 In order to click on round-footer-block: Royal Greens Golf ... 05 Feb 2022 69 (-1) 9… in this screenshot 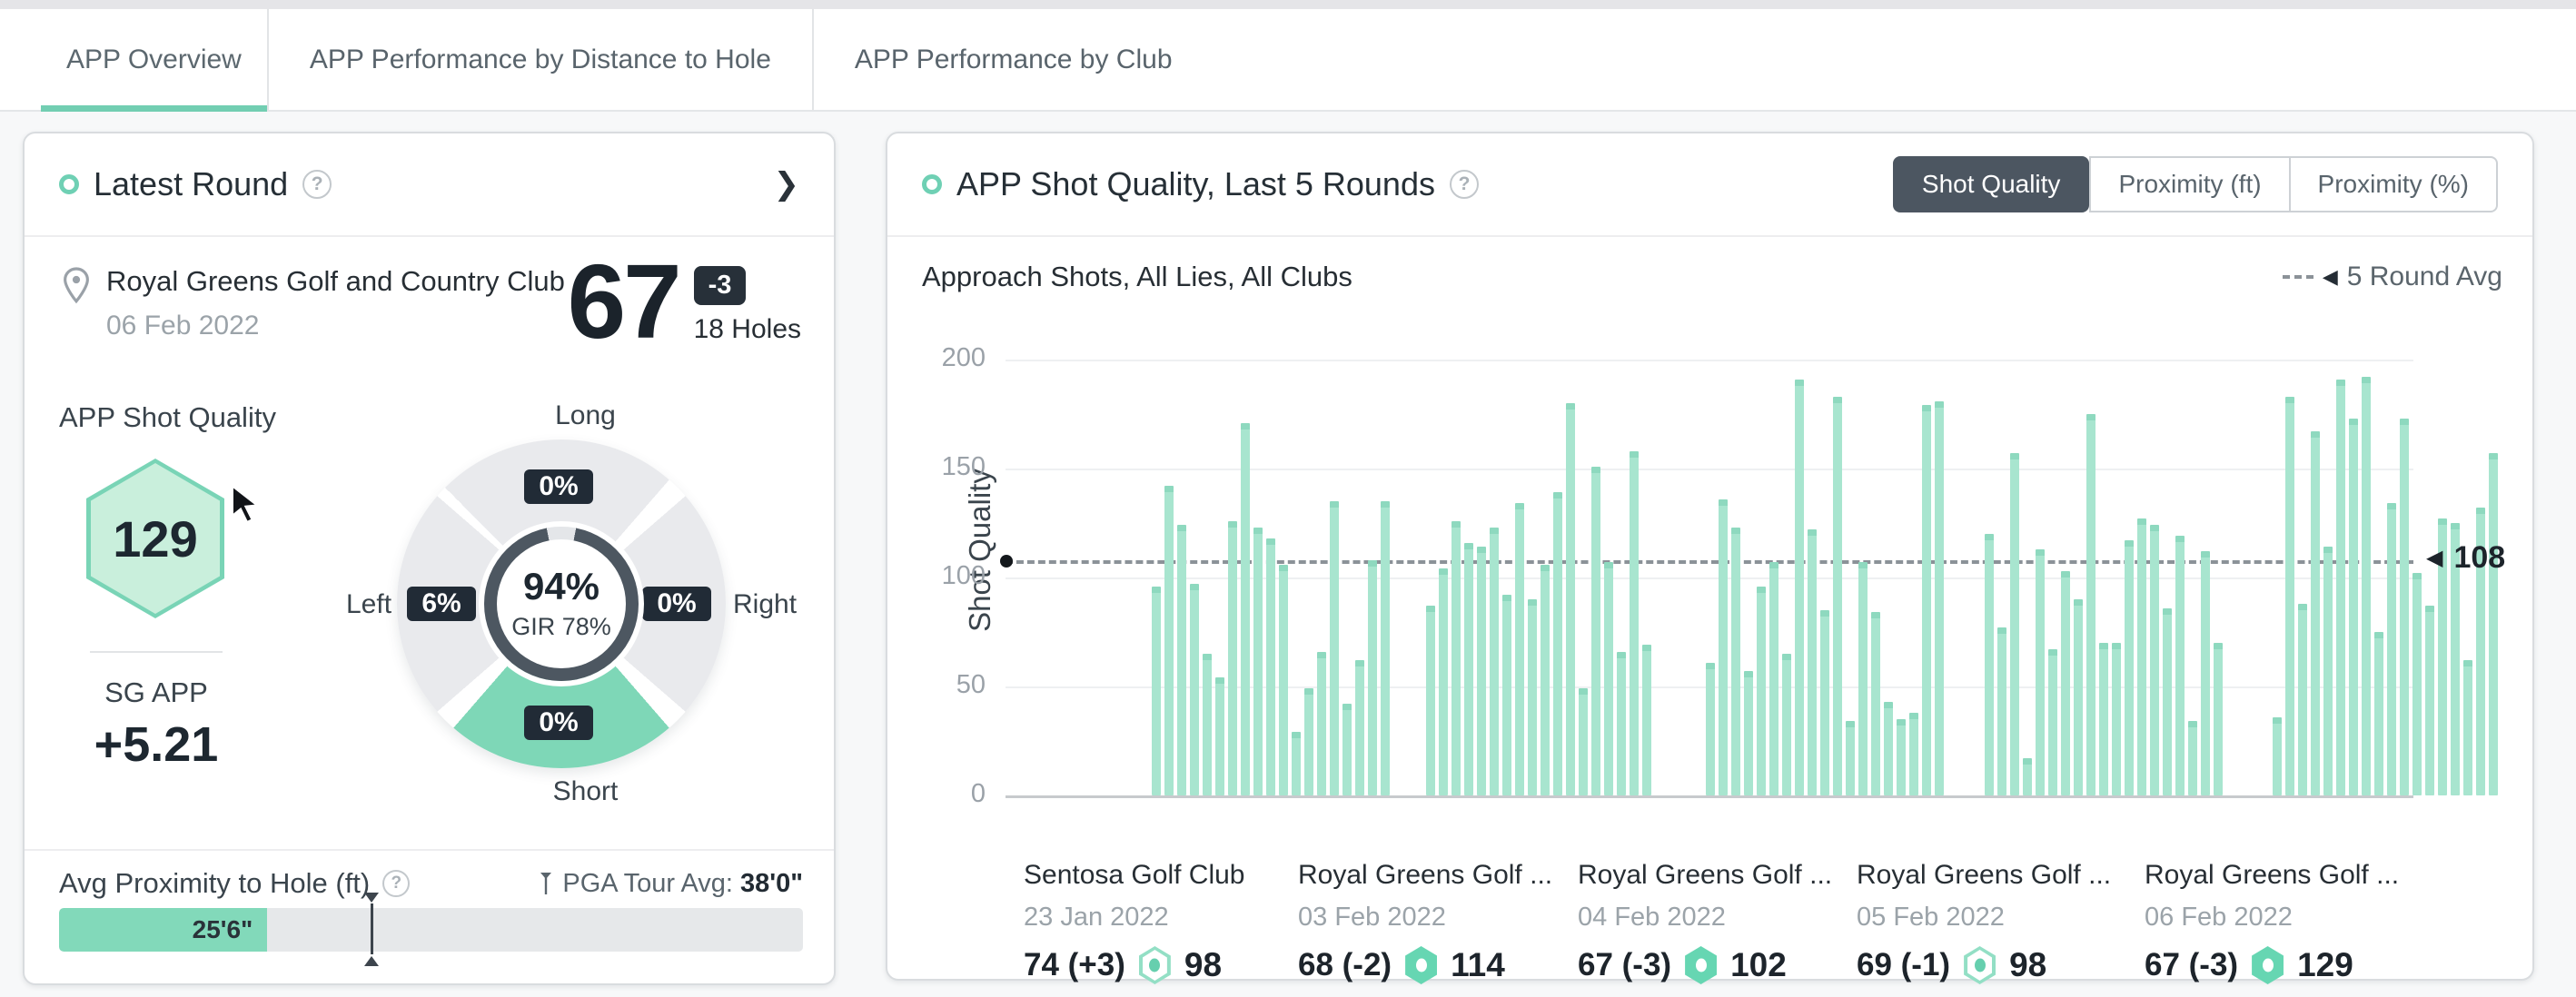, I will do `click(1991, 922)`.